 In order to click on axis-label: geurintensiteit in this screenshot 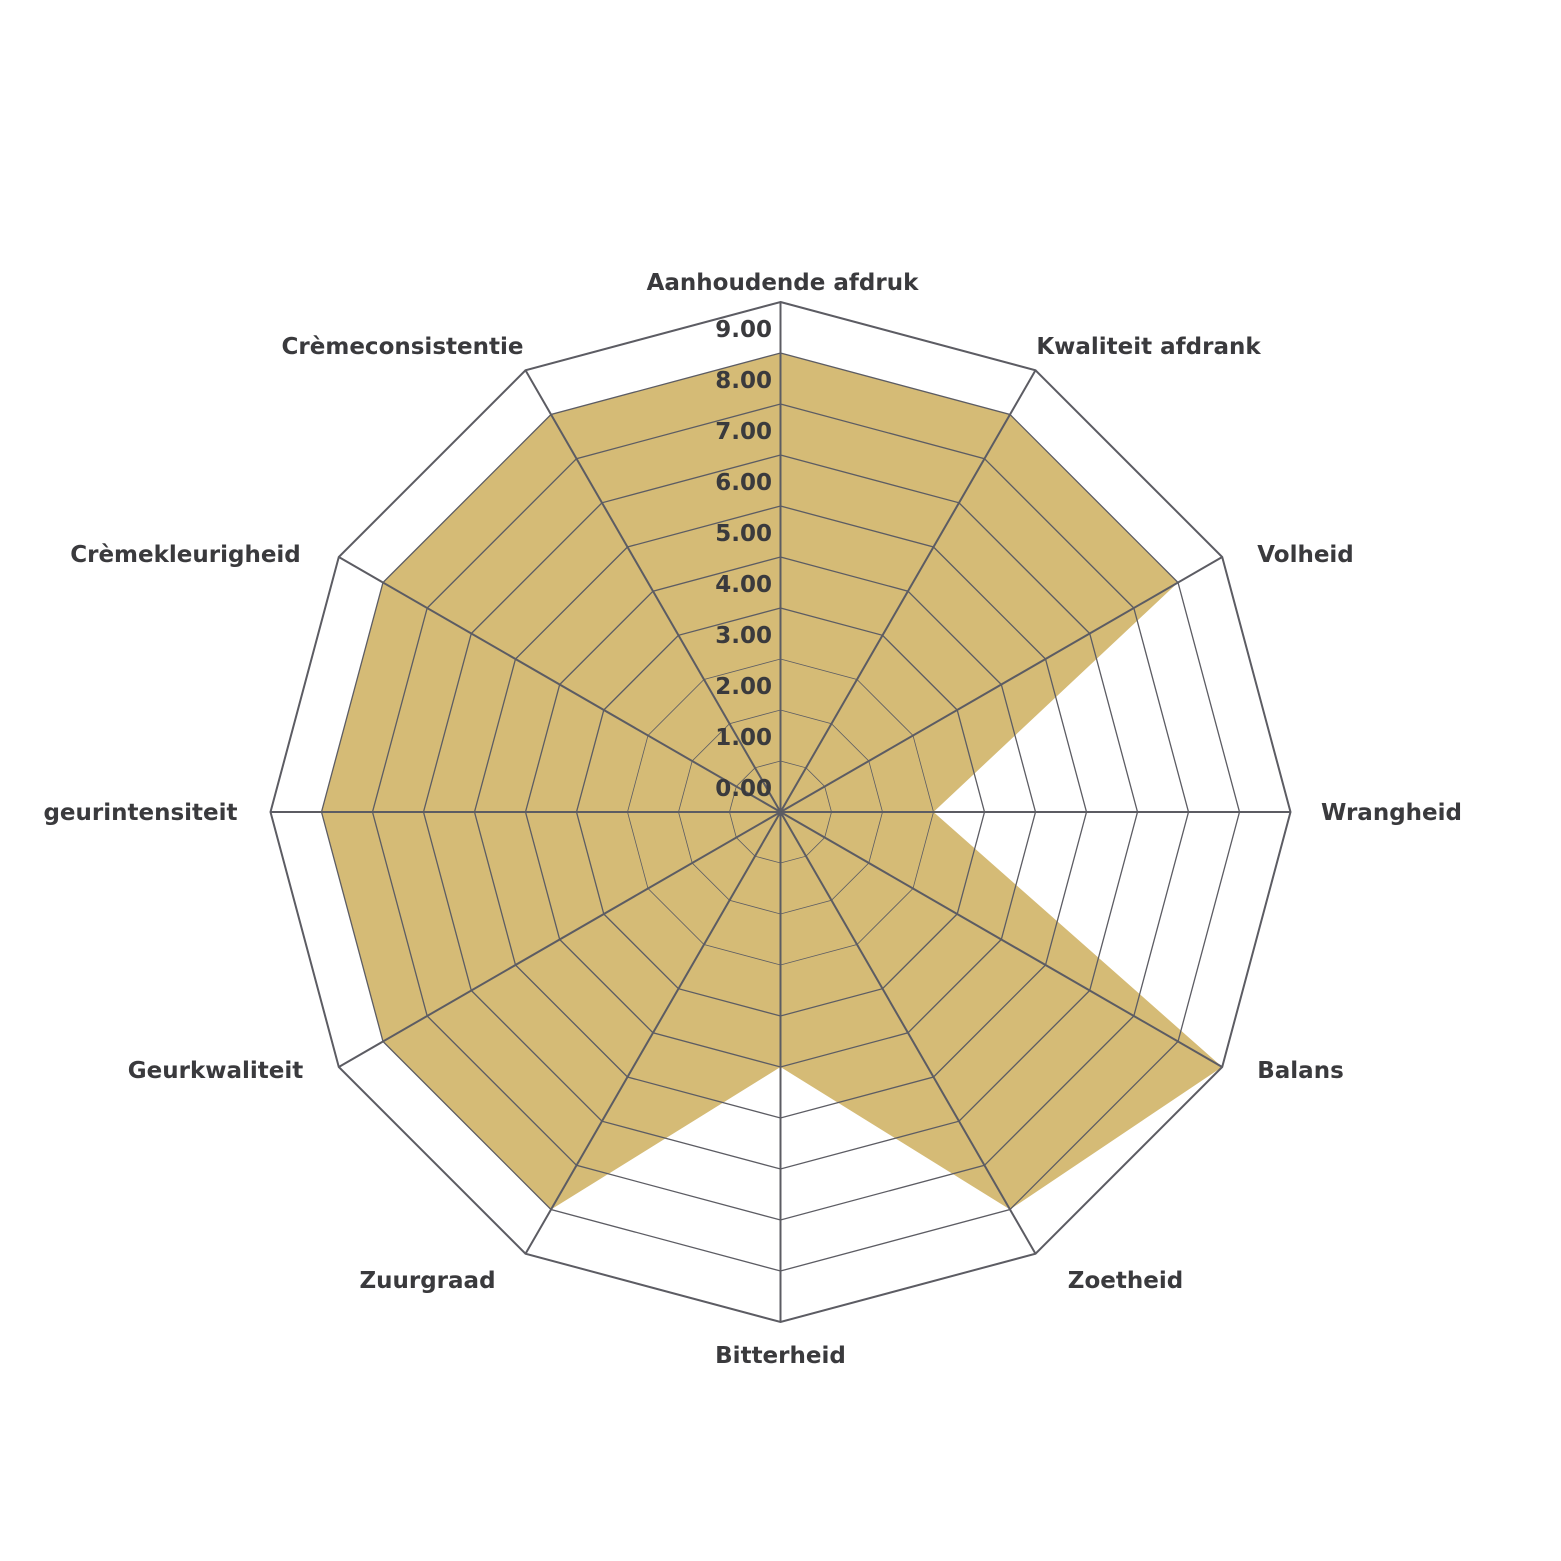, I will do `click(140, 813)`.